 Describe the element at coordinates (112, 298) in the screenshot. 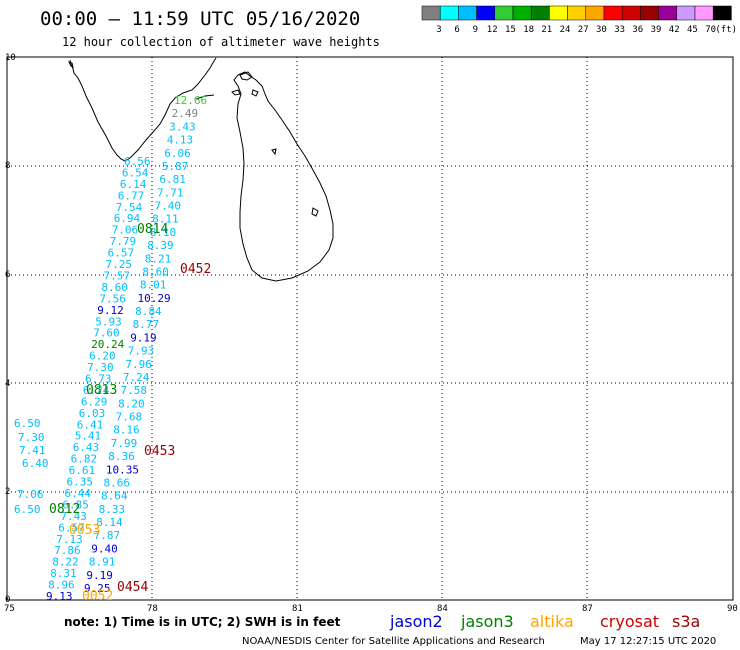

I see `wave-height-label: 7.56` at that location.